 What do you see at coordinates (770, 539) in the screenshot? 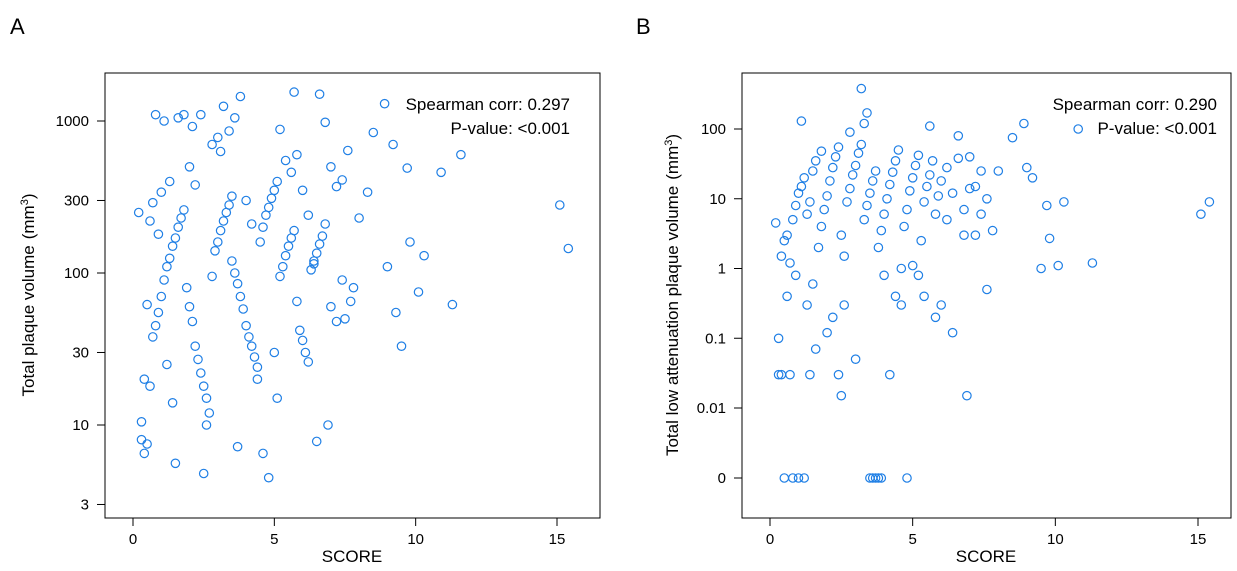
I see `x-tick-label: 0` at bounding box center [770, 539].